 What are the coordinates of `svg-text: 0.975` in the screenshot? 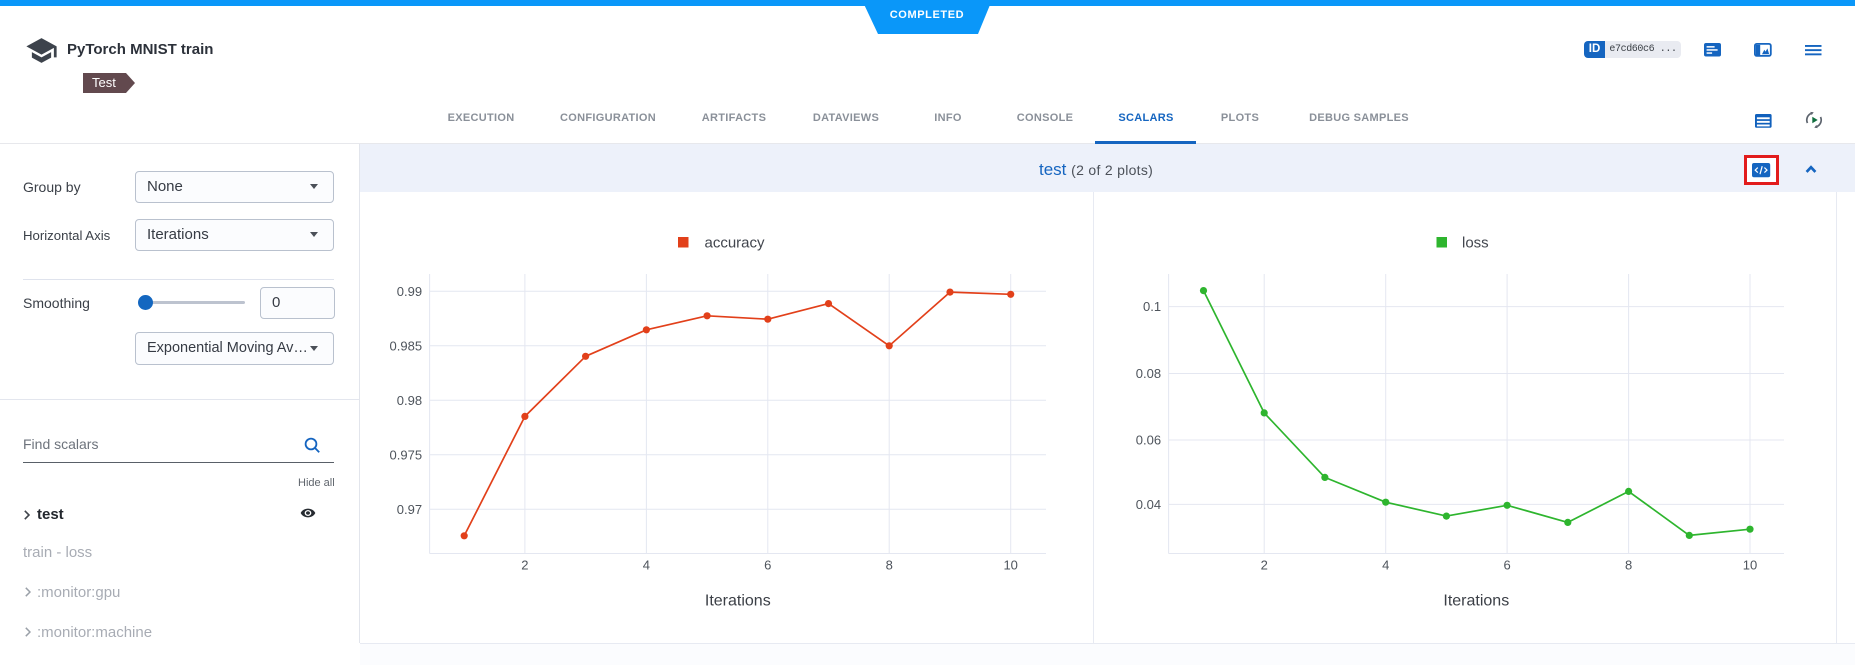 It's located at (406, 454).